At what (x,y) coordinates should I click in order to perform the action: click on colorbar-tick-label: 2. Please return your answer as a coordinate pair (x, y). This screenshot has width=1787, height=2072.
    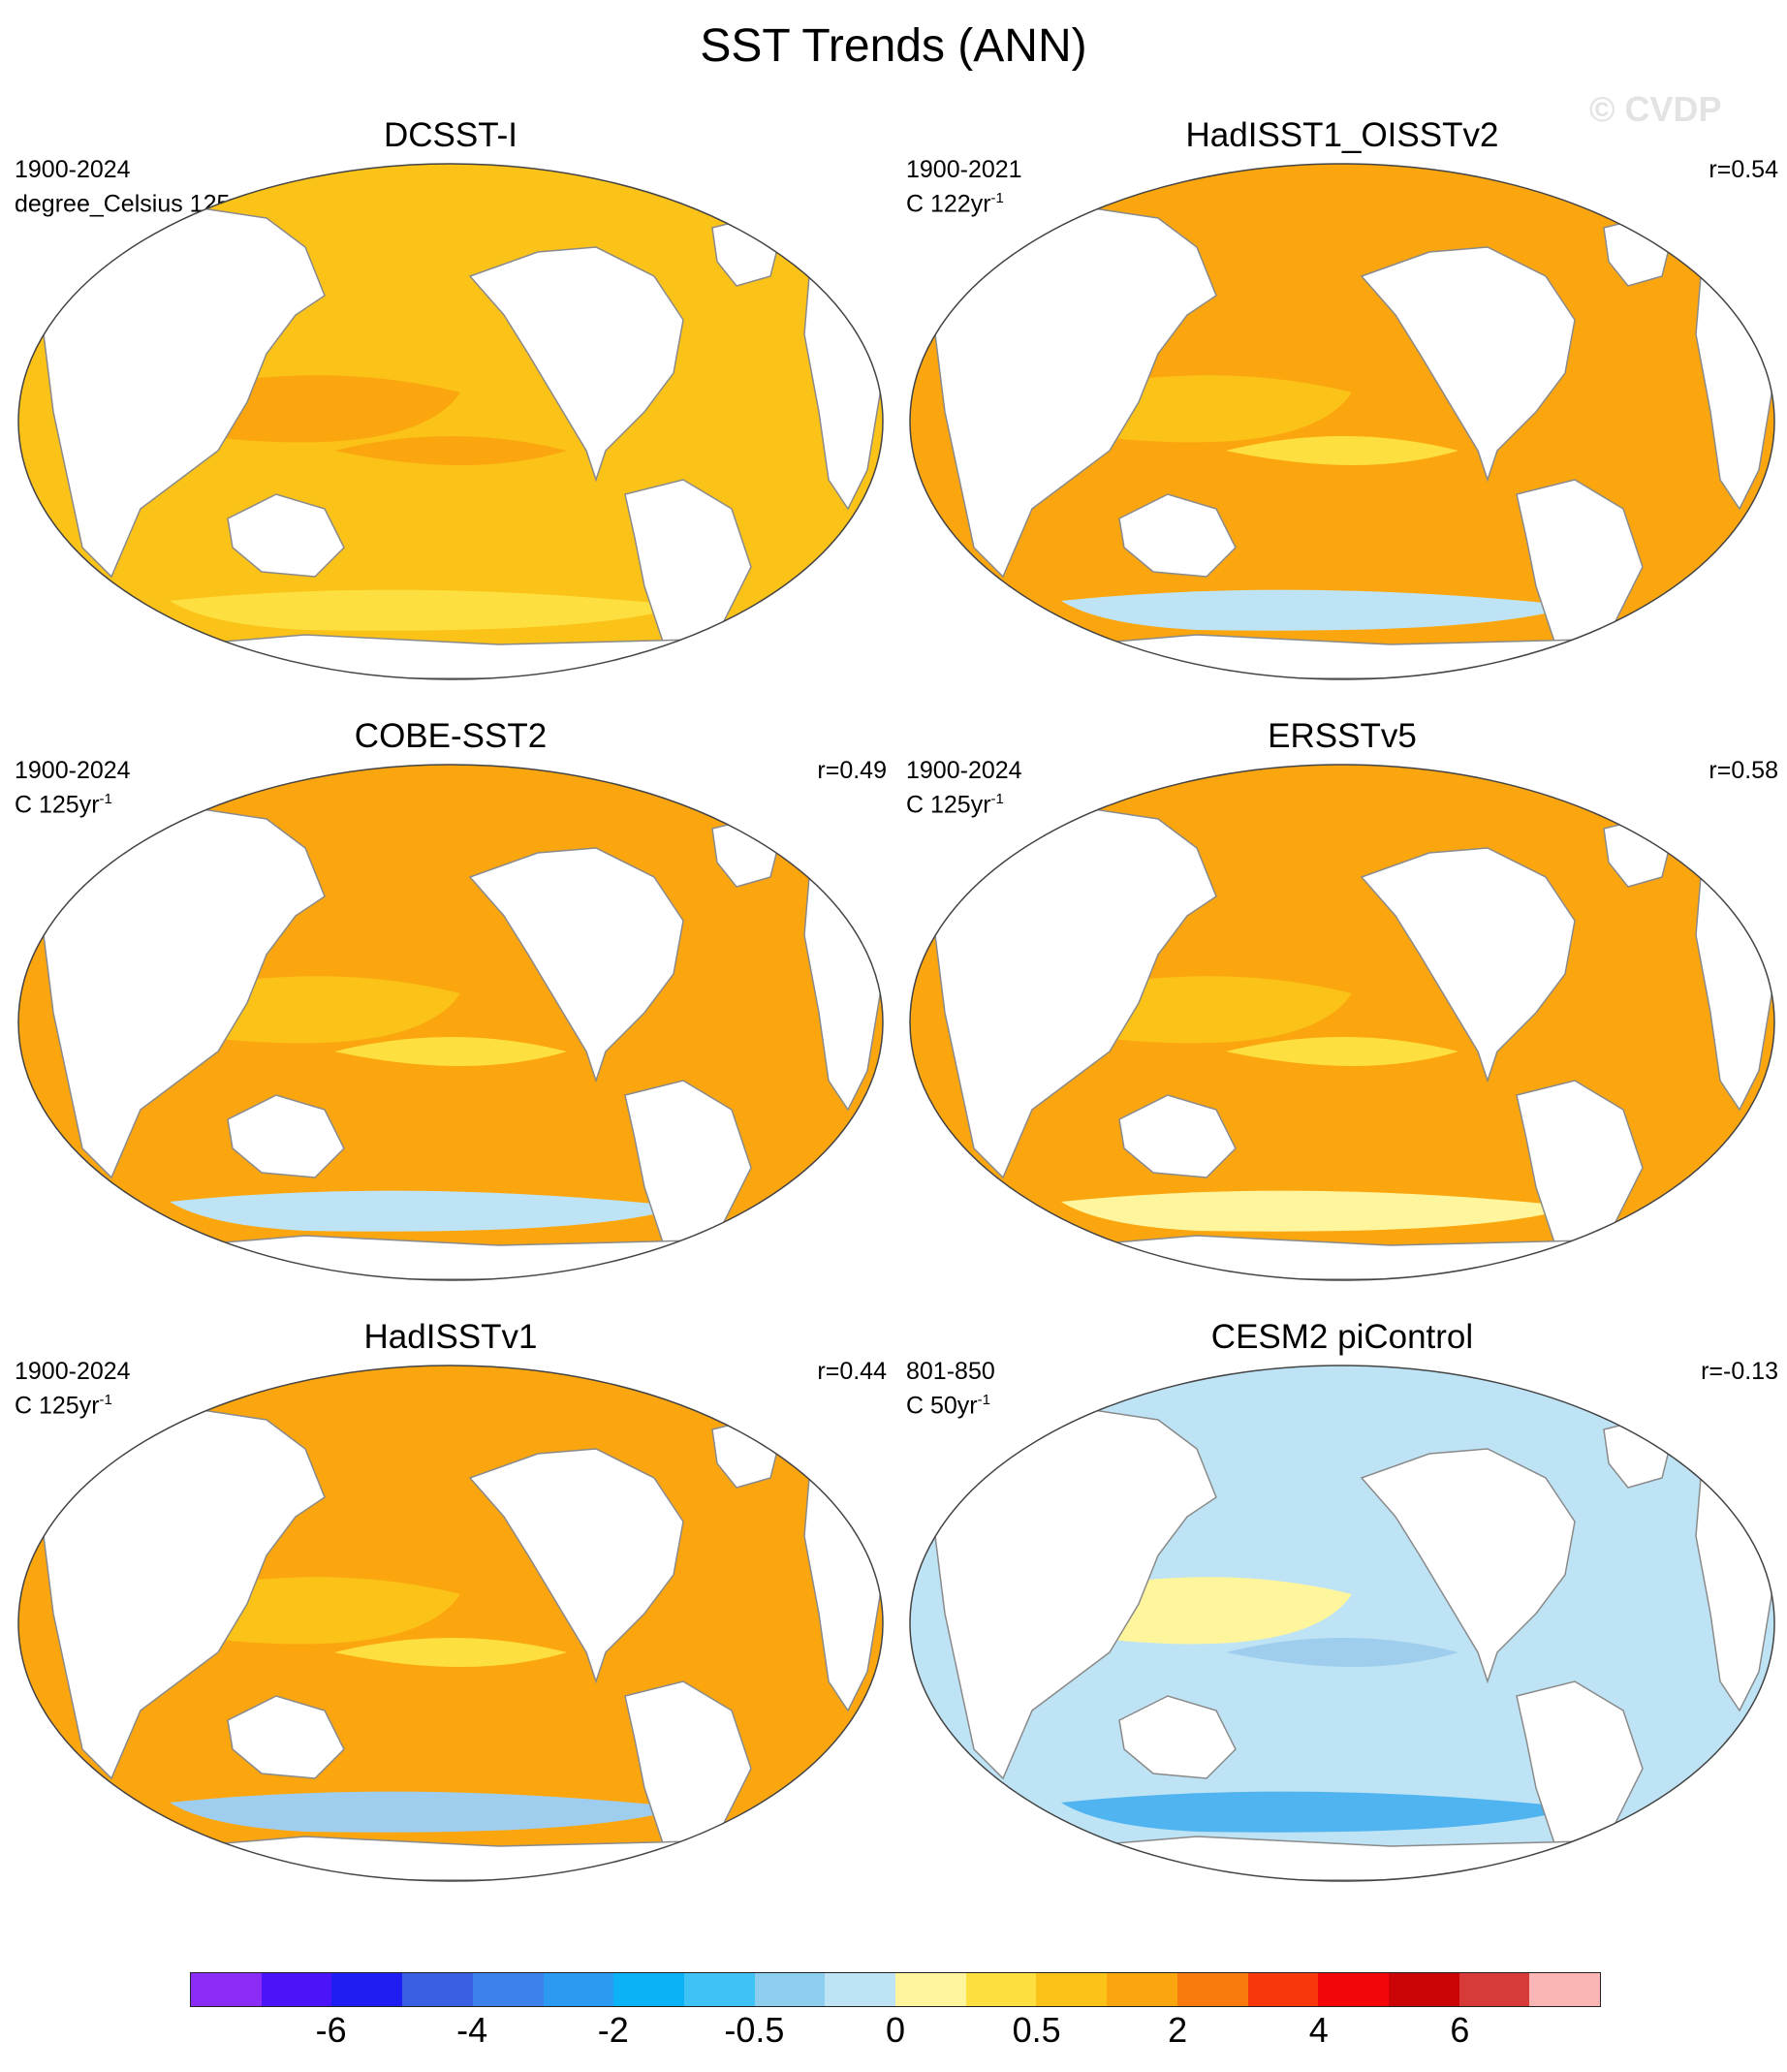
    Looking at the image, I should click on (1178, 2030).